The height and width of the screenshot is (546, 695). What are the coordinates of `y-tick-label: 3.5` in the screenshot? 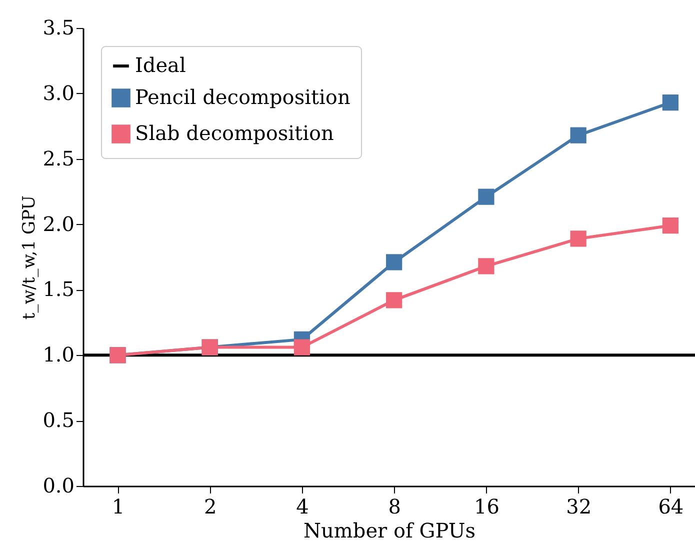 It's located at (58, 28).